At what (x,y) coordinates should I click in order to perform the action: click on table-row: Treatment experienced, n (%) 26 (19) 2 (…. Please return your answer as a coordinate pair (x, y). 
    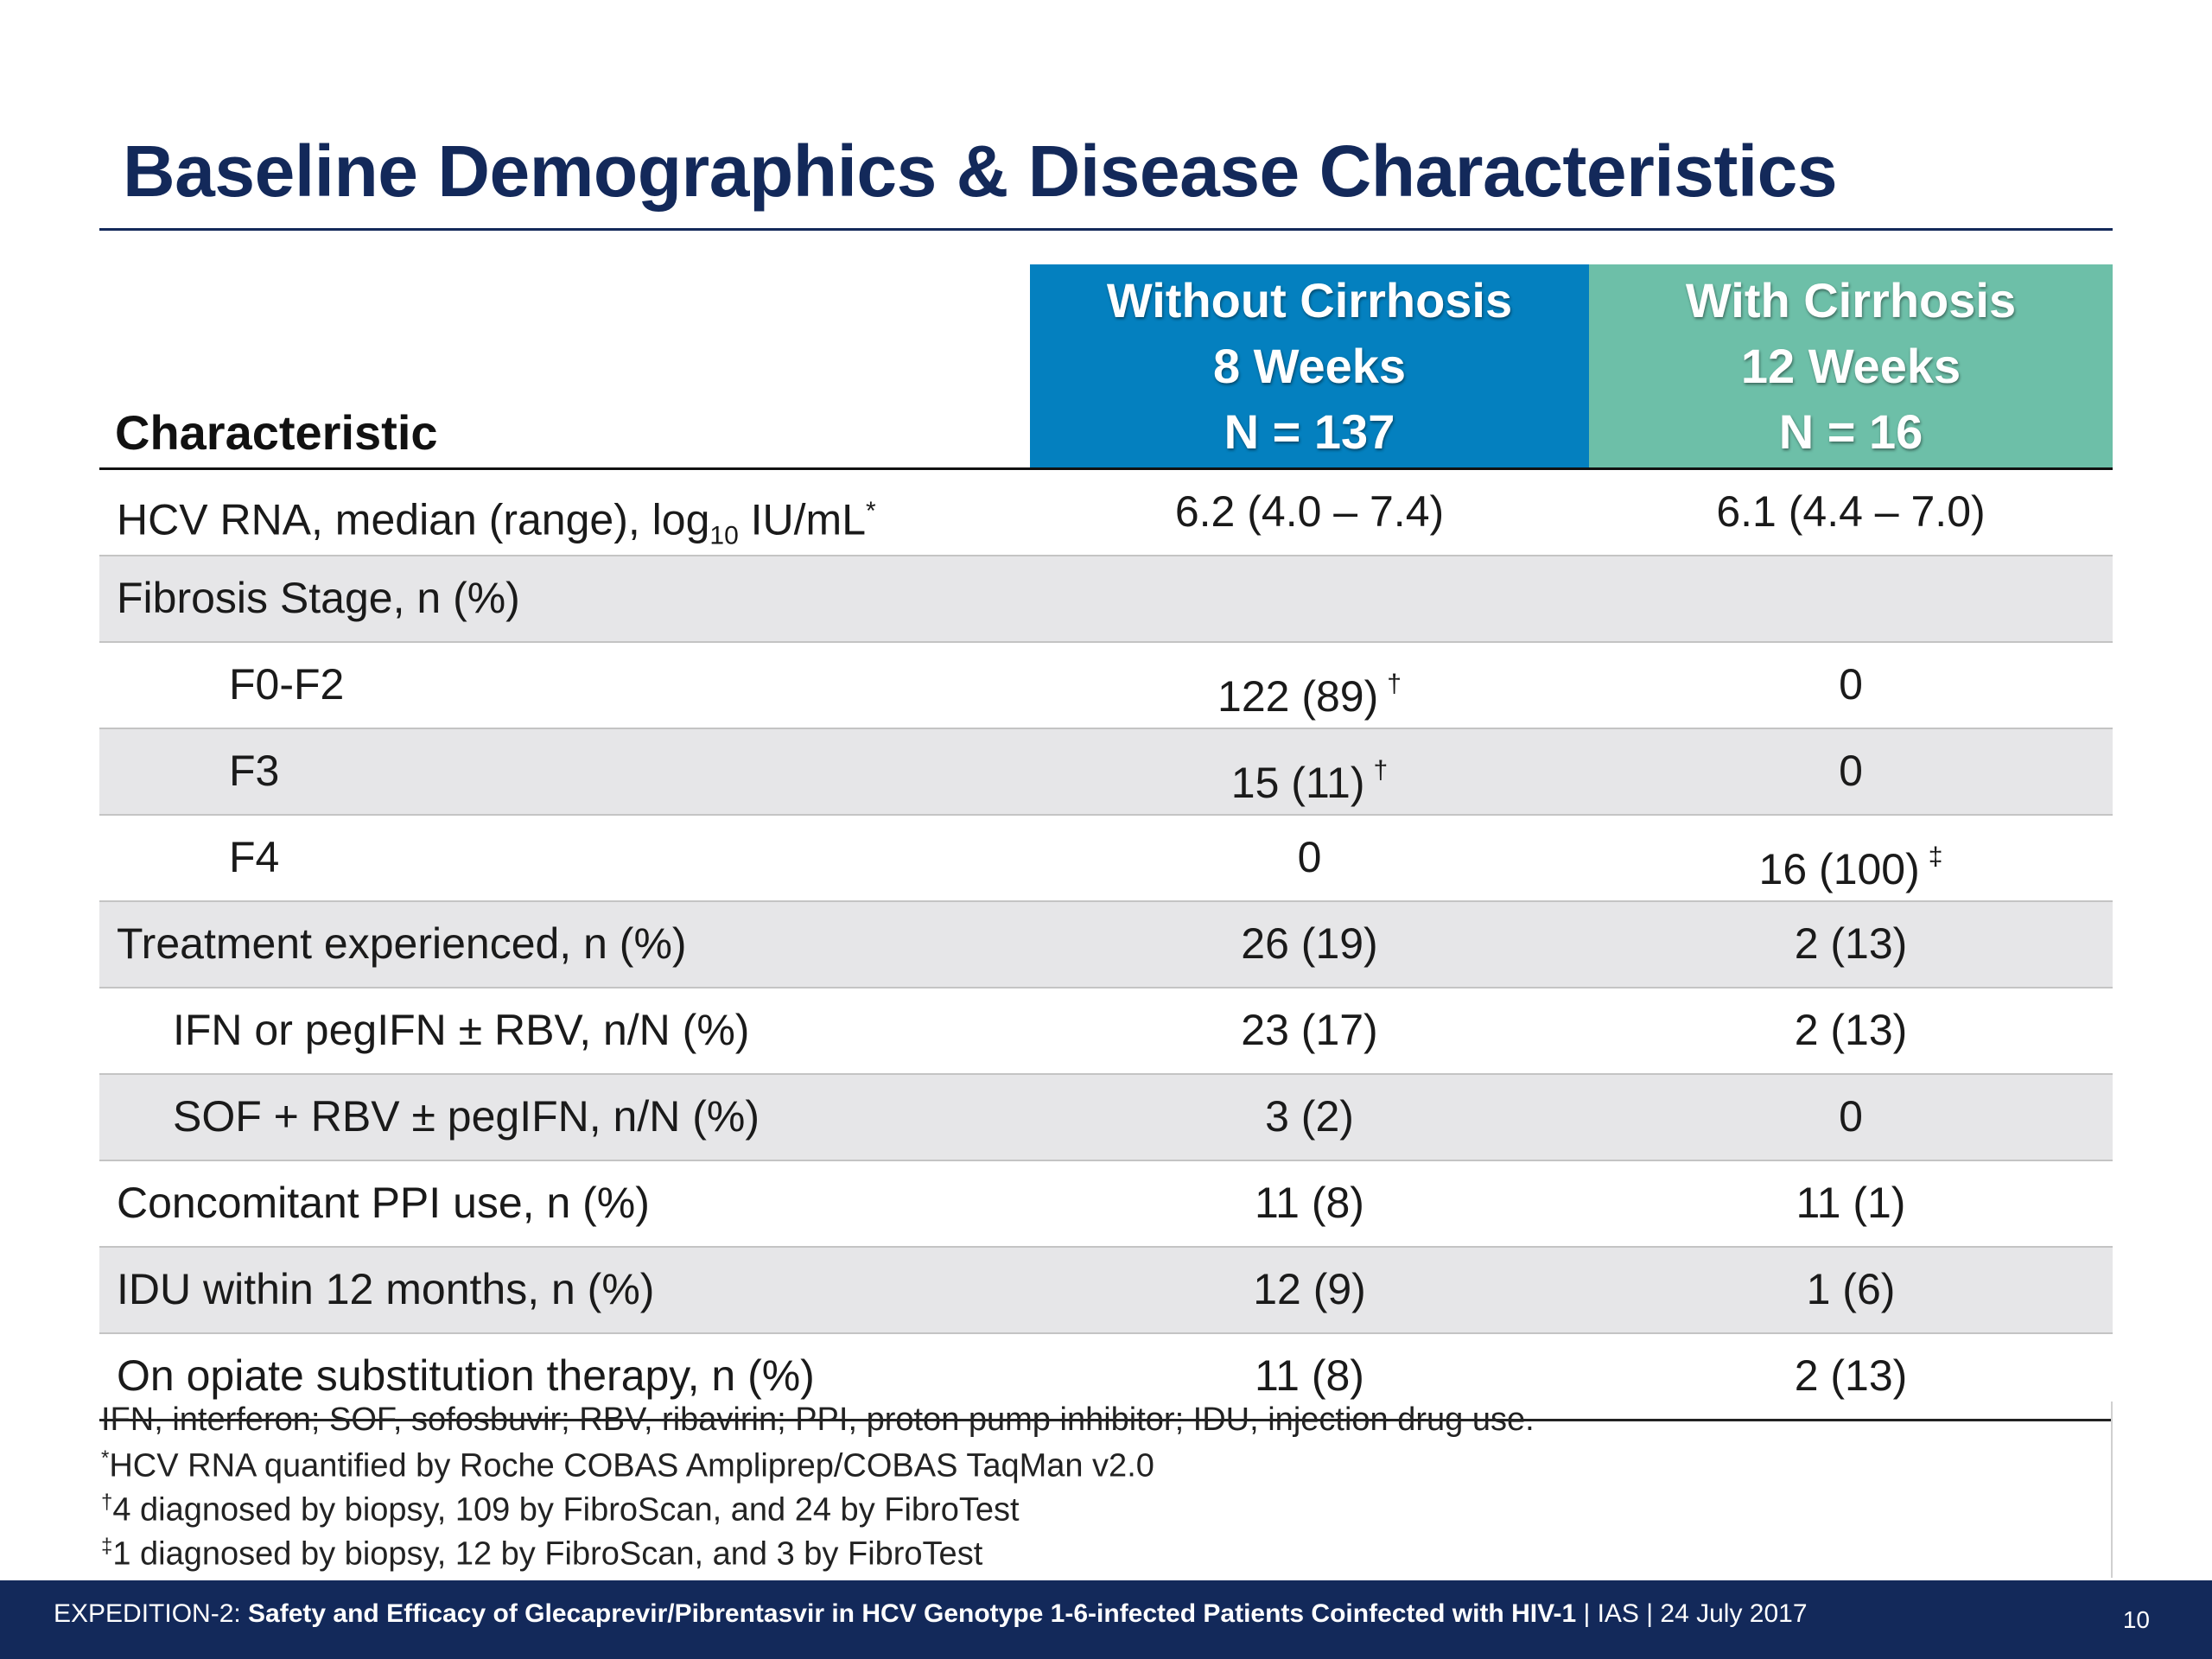
    Looking at the image, I should click on (1106, 945).